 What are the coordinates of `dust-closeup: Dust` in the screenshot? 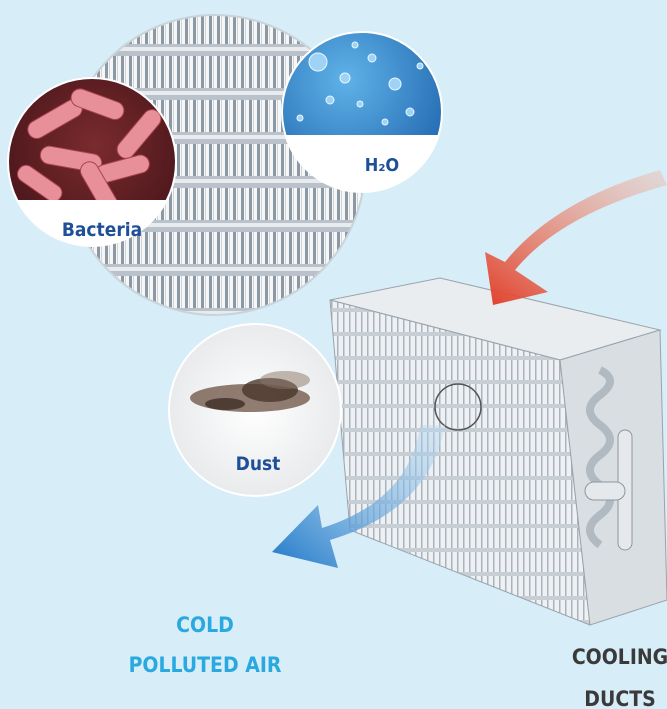 It's located at (255, 410).